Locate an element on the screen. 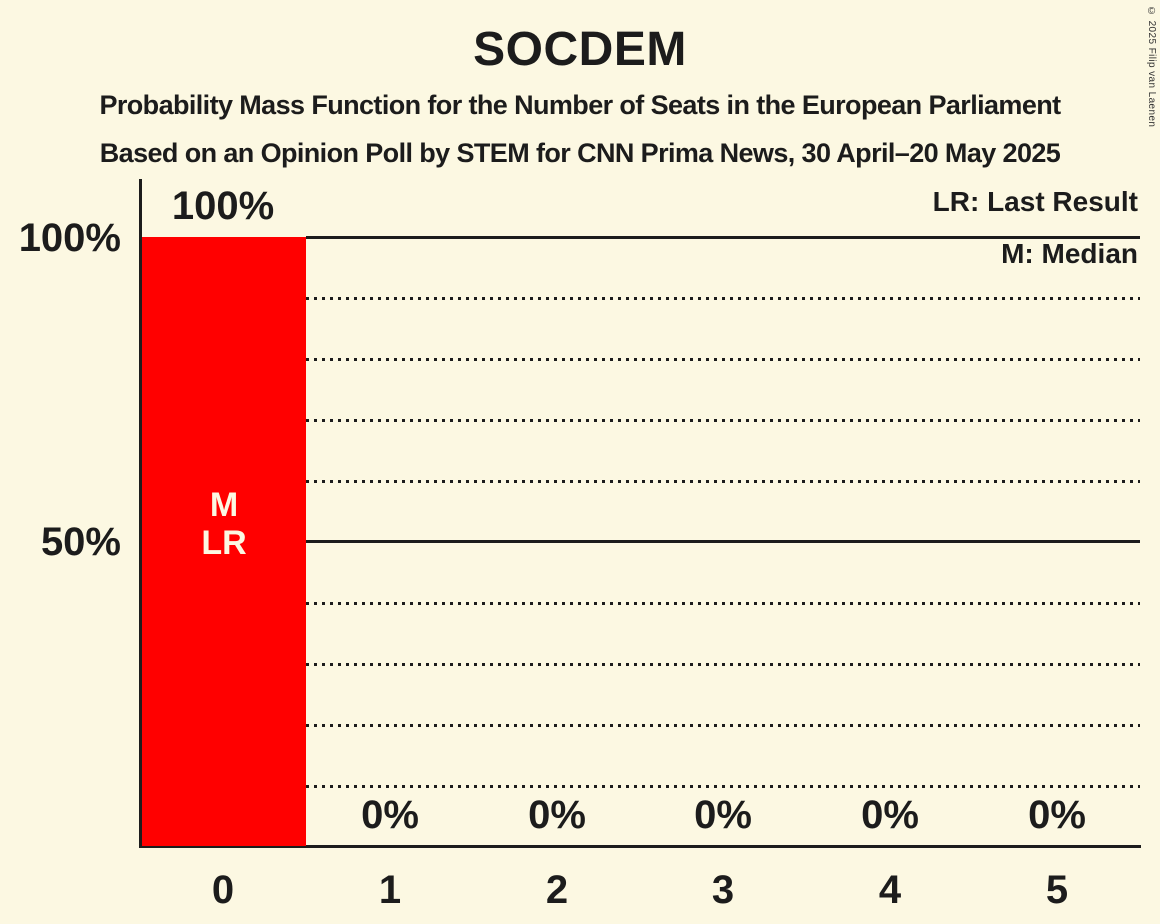 The image size is (1160, 924). gridline-80pct is located at coordinates (723, 359).